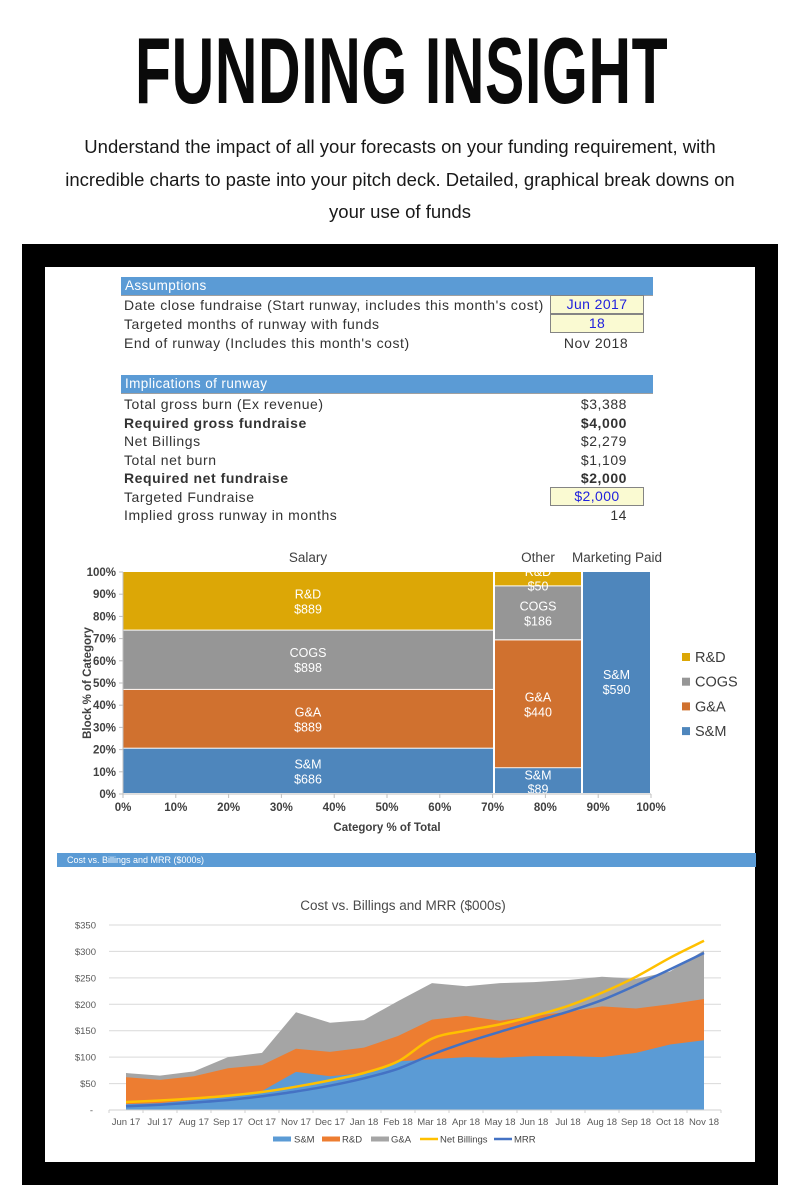 The image size is (800, 1200). What do you see at coordinates (538, 621) in the screenshot?
I see `svg-text: $186` at bounding box center [538, 621].